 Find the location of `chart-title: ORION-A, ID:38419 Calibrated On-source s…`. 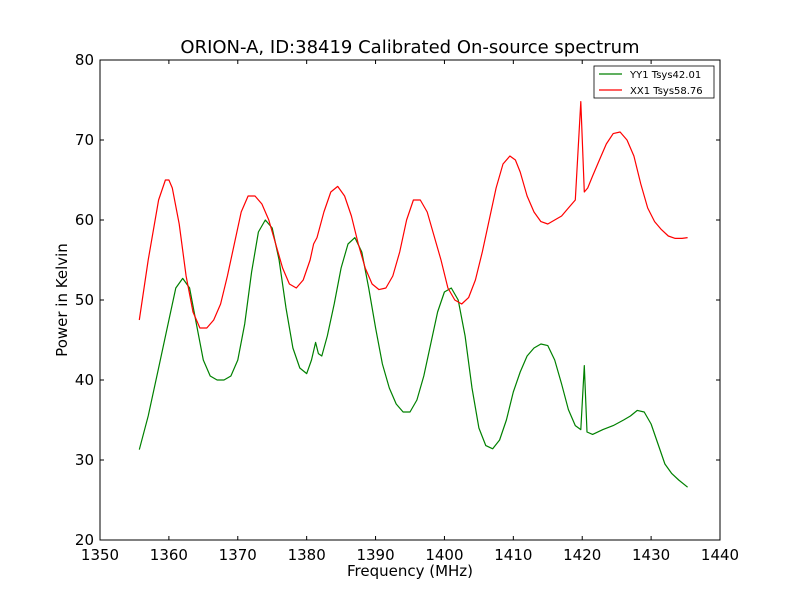

chart-title: ORION-A, ID:38419 Calibrated On-source s… is located at coordinates (409, 47).